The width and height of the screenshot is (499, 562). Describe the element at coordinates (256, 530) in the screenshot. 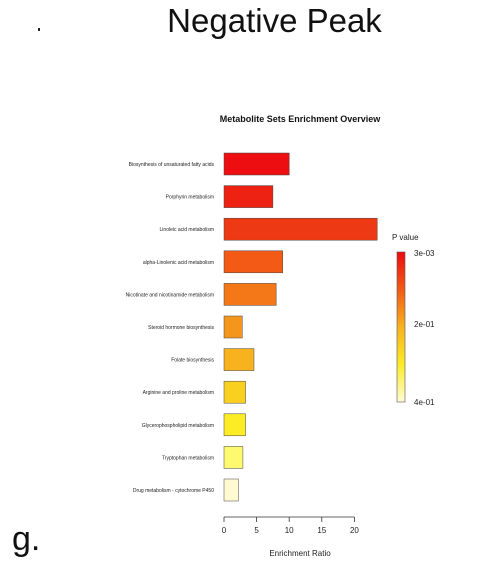

I see `x-tick-label-1: 5` at that location.